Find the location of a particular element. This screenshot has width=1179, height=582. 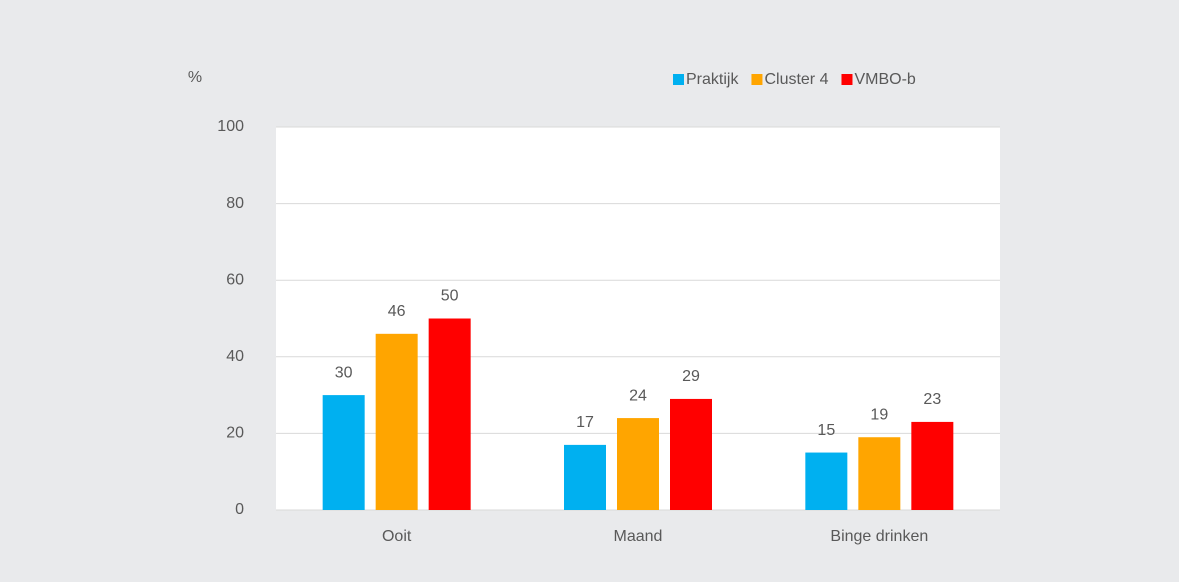

y-tick-label: 0 is located at coordinates (239, 509).